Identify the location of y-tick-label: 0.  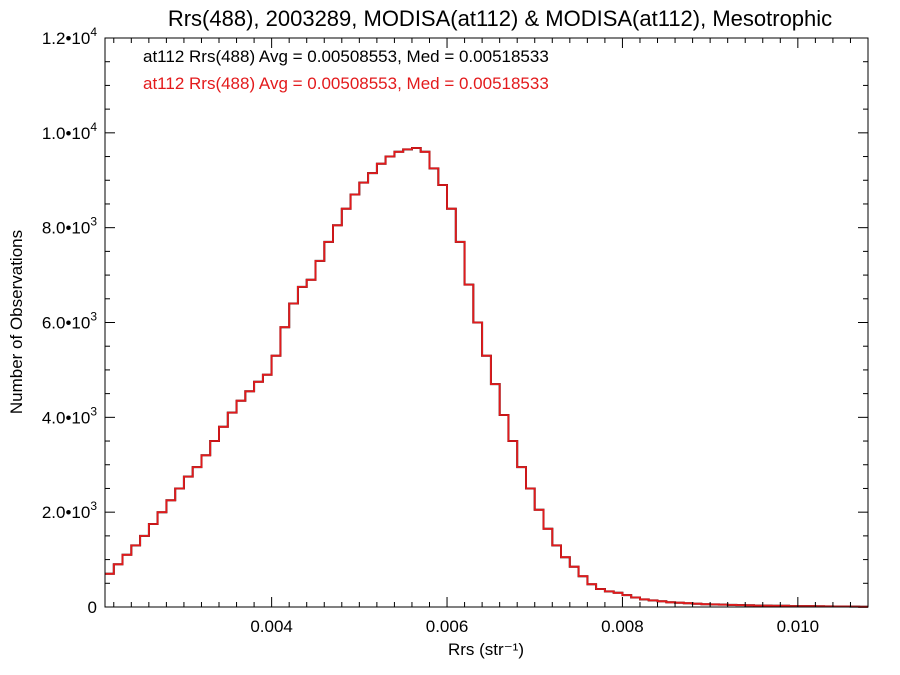
(92, 607).